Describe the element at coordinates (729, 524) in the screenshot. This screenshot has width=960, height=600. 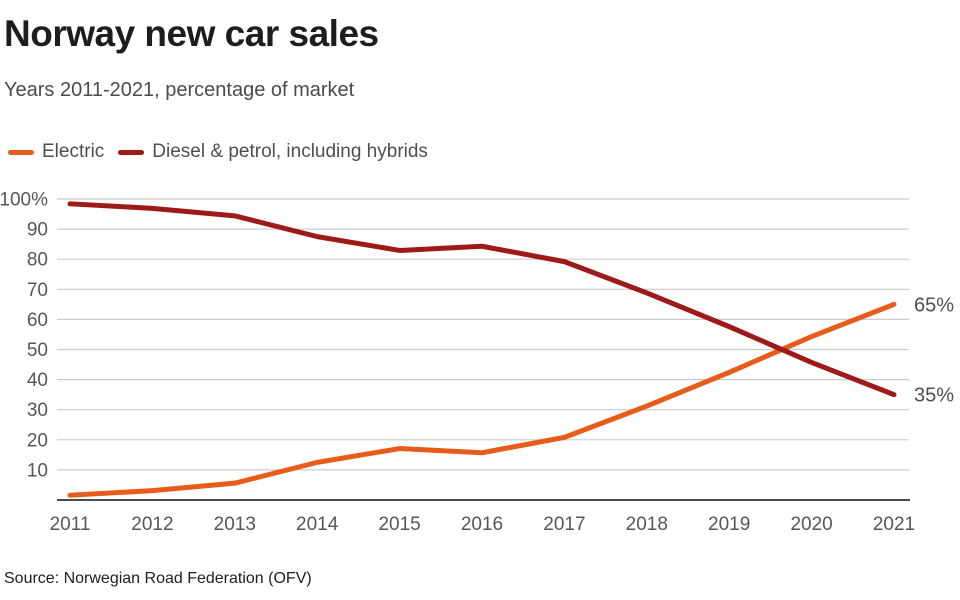
I see `x-axis-tick-label: 2019` at that location.